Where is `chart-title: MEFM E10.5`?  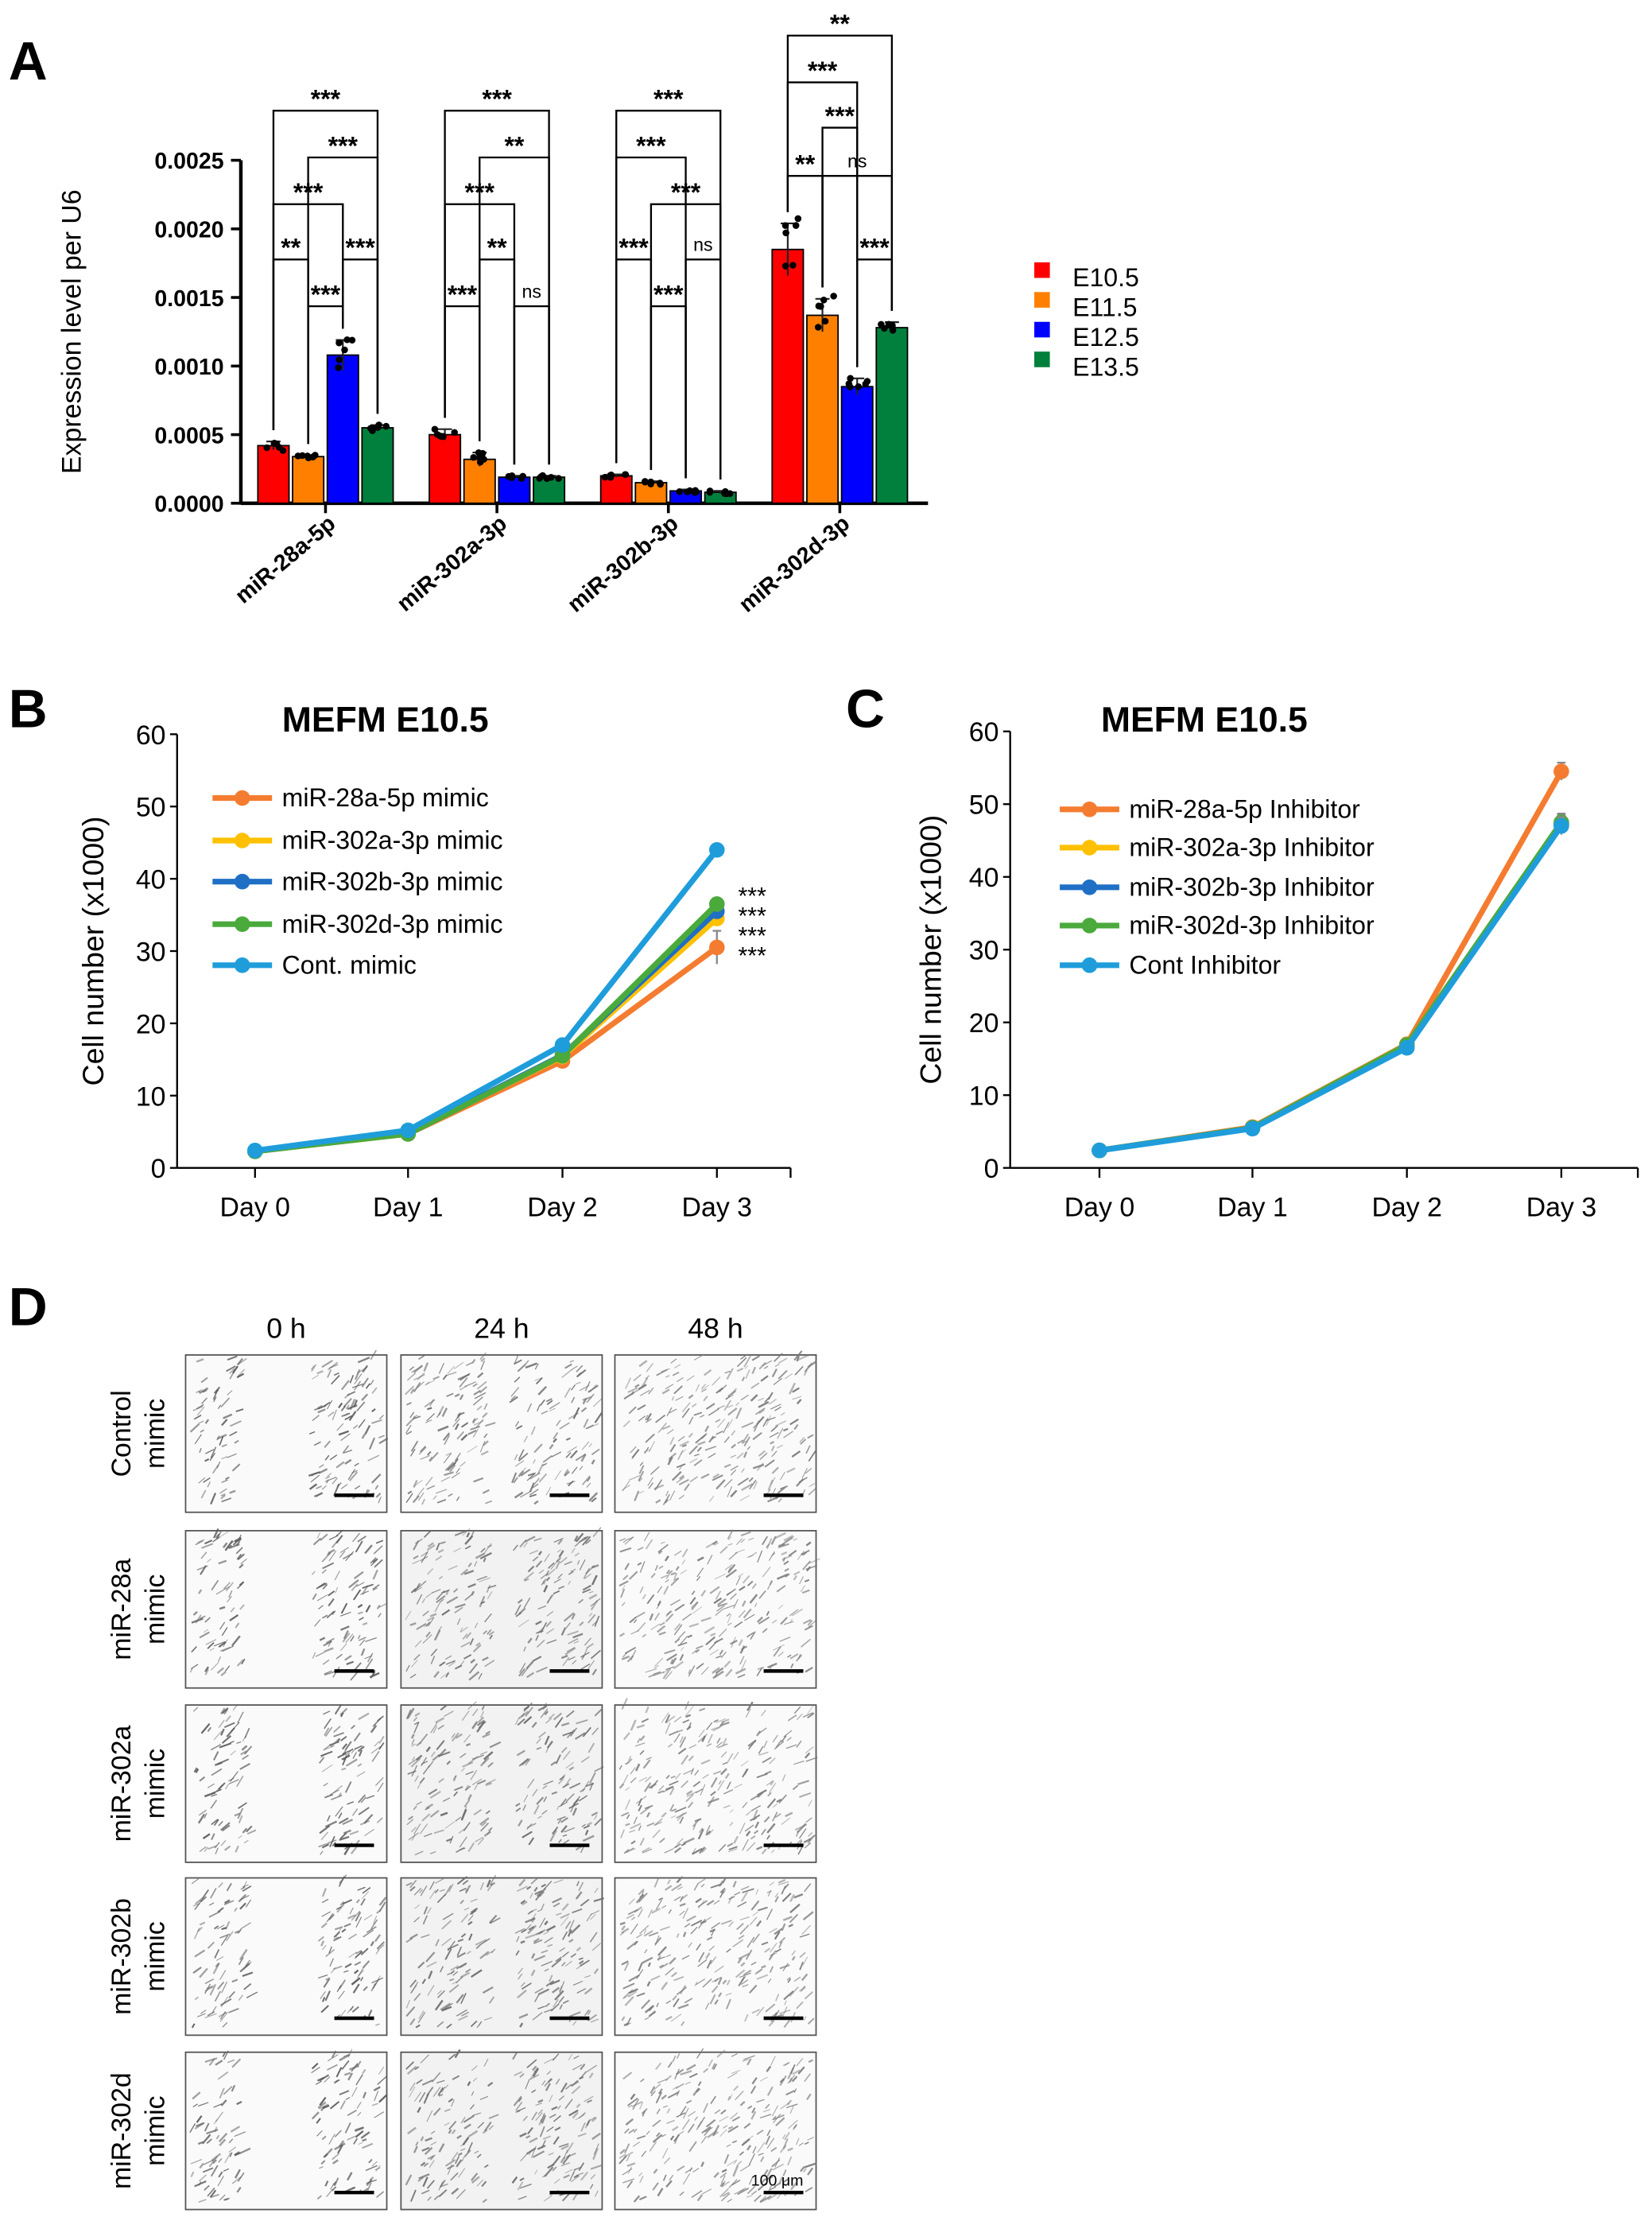 chart-title: MEFM E10.5 is located at coordinates (1204, 720).